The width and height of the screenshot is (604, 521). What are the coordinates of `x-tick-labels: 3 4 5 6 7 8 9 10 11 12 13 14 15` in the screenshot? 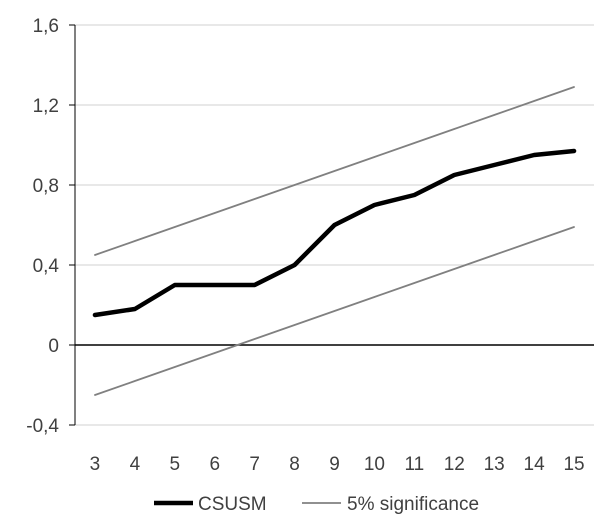 It's located at (337, 464).